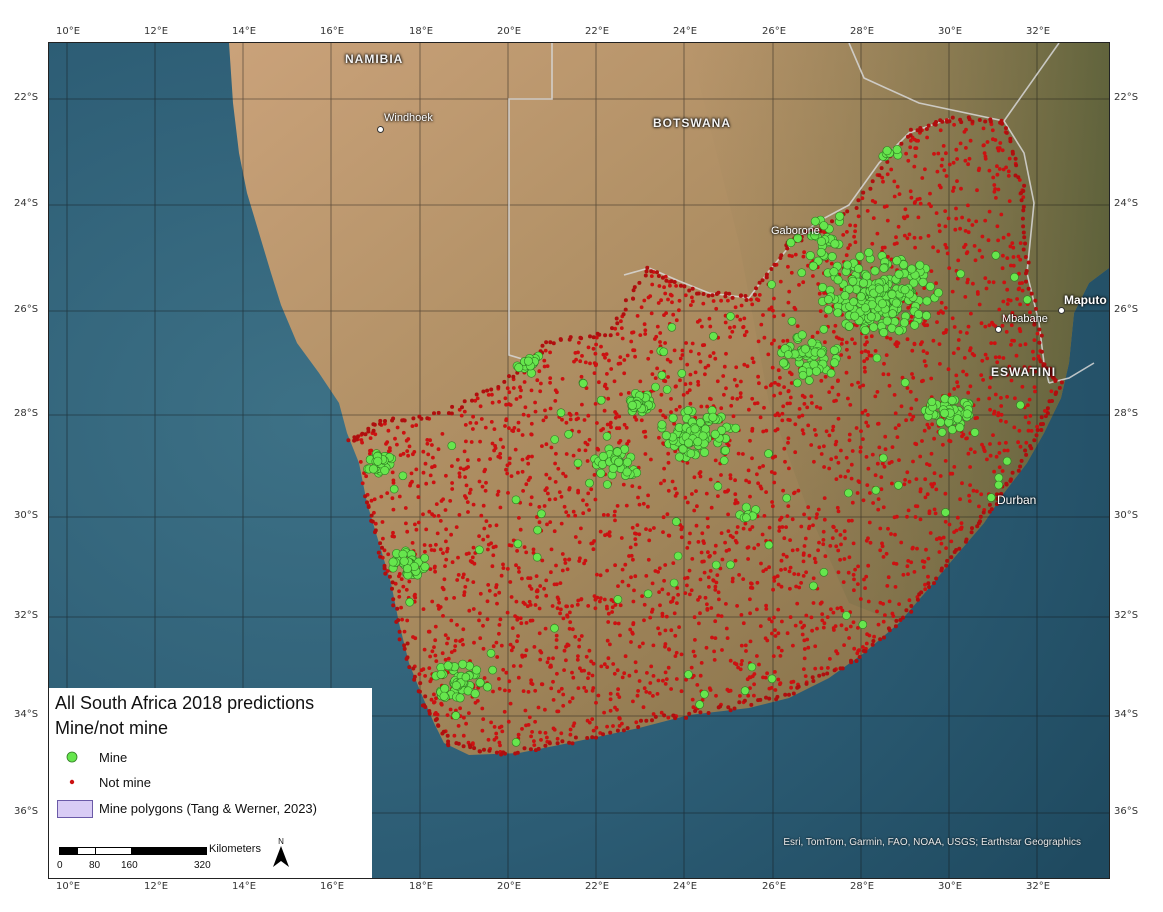 The width and height of the screenshot is (1163, 912). What do you see at coordinates (408, 118) in the screenshot?
I see `label-windhoek: Windhoek` at bounding box center [408, 118].